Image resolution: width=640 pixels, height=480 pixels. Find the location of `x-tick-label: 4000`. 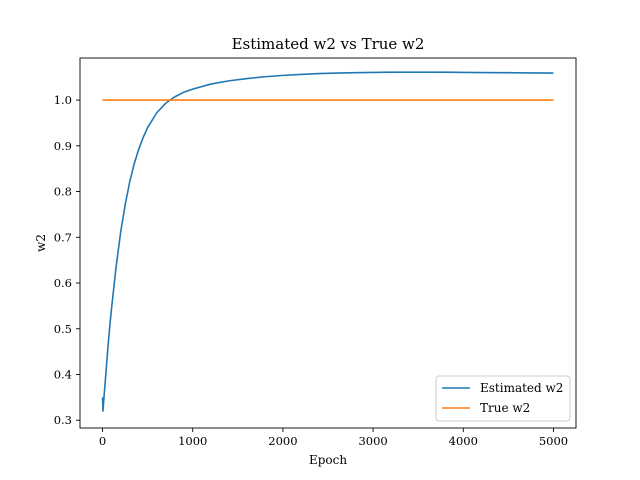

x-tick-label: 4000 is located at coordinates (463, 441).